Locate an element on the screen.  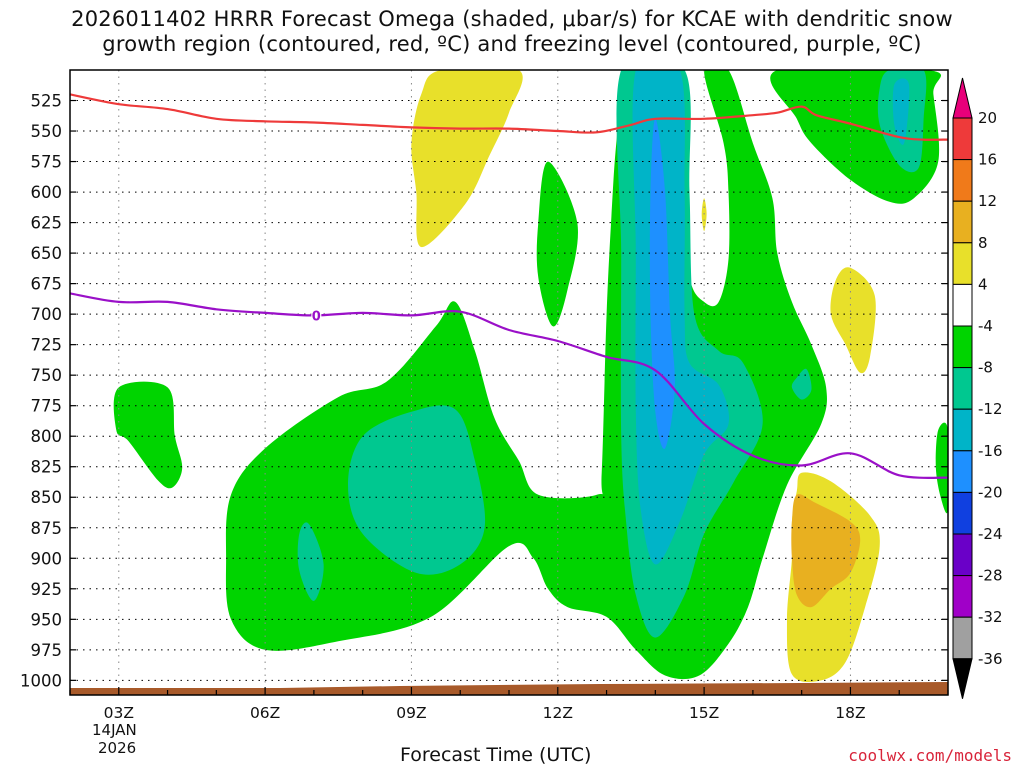
x-tick-label-09Z: 09Z is located at coordinates (411, 713).